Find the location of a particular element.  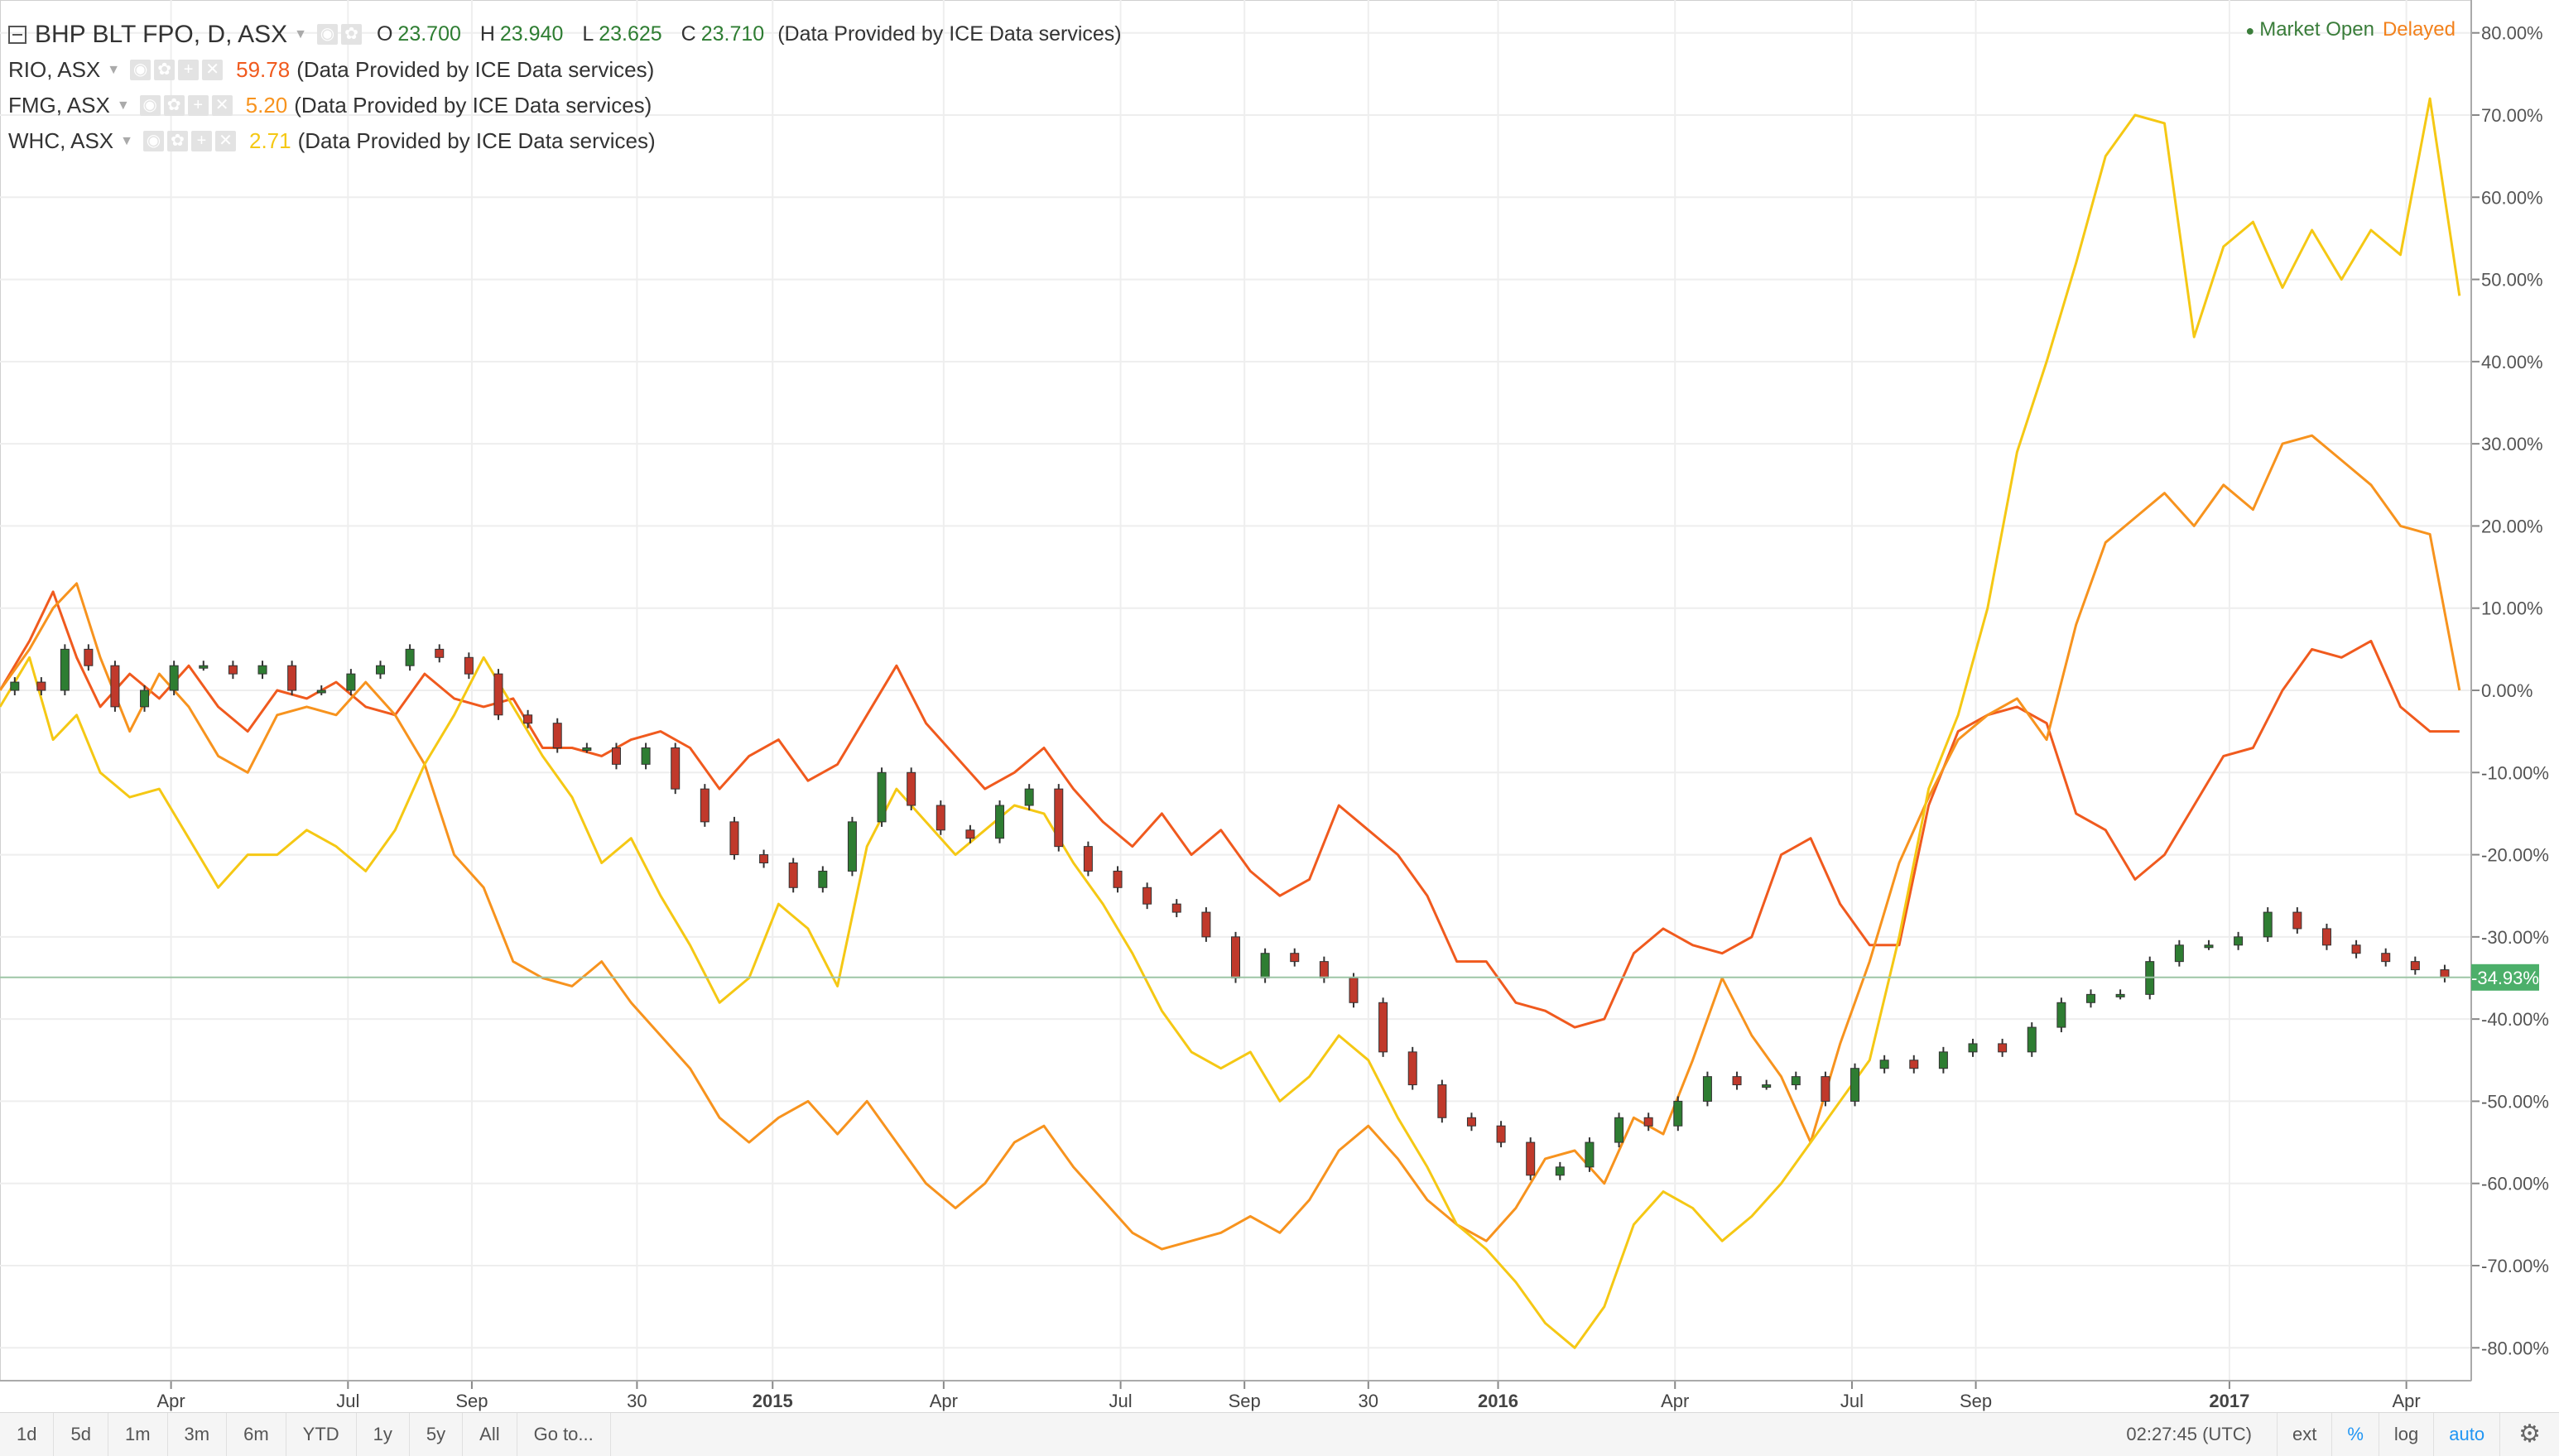

legend-symbol: FMG, ASX is located at coordinates (59, 105).